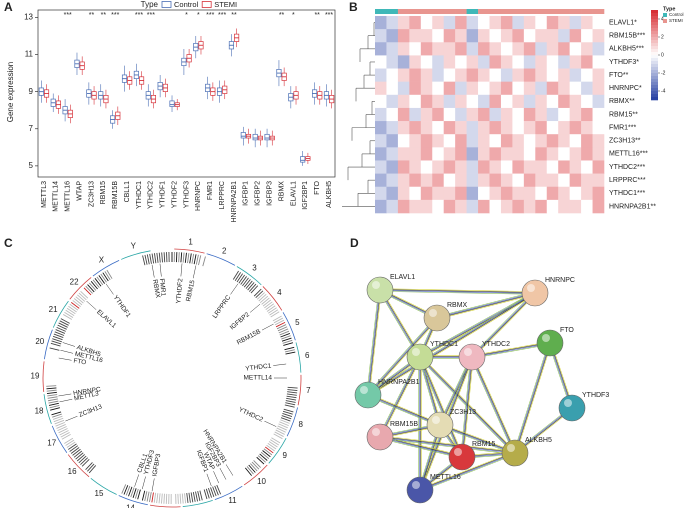 The width and height of the screenshot is (685, 508). I want to click on chromosome-label: 15, so click(99, 493).